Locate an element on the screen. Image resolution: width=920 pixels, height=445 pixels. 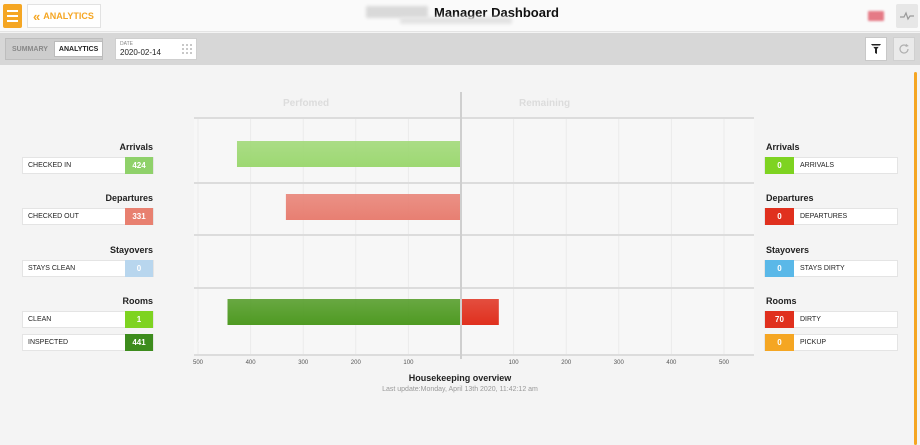
blurred-property-name is located at coordinates (397, 12).